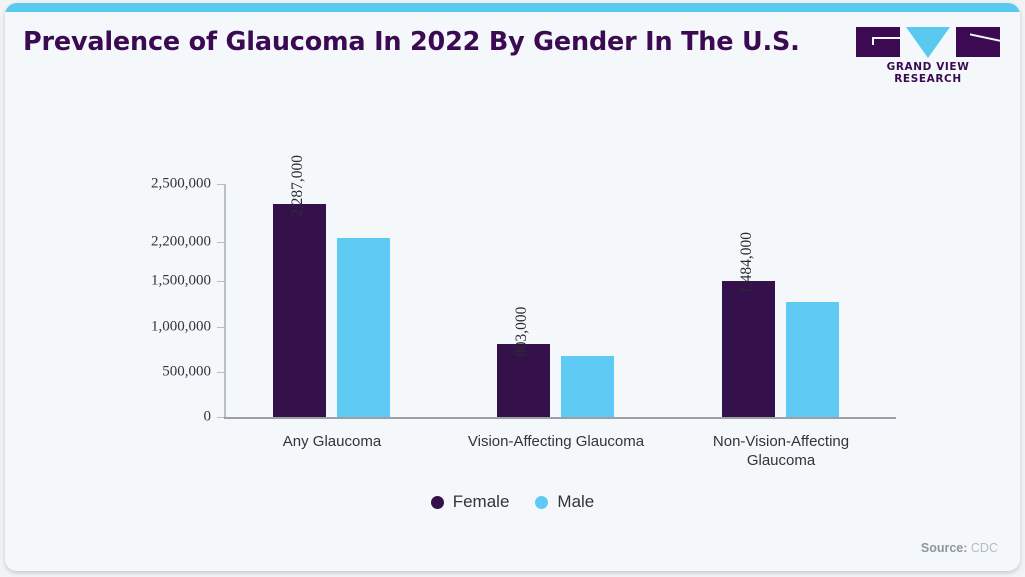 Image resolution: width=1025 pixels, height=577 pixels. I want to click on accent-top-bar, so click(512, 7).